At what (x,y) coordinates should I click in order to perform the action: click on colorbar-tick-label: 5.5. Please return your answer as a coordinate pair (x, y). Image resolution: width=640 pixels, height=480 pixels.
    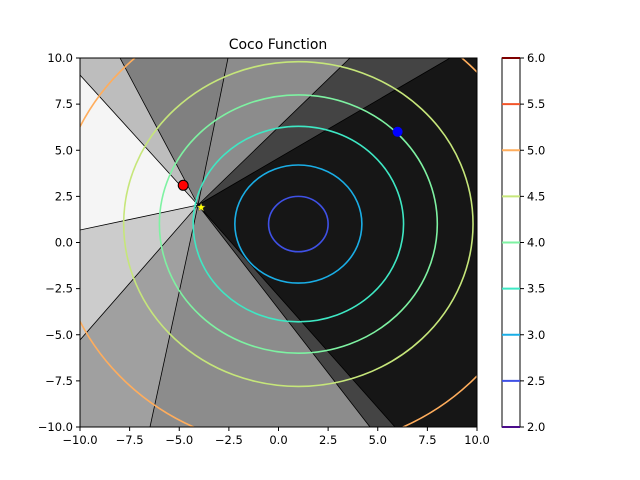
    Looking at the image, I should click on (536, 104).